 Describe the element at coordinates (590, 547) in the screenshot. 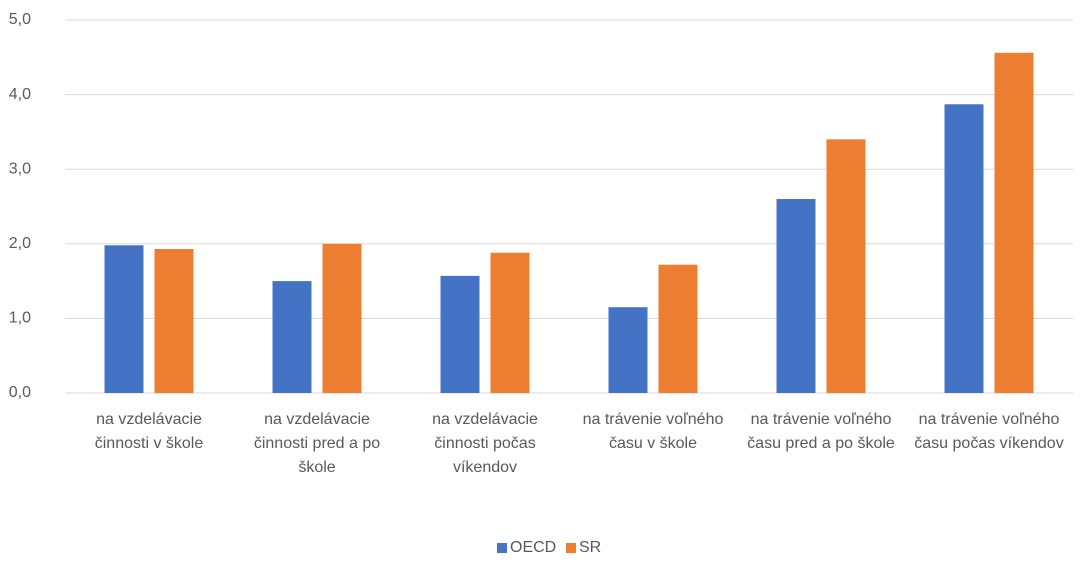

I see `legend-label: SR` at that location.